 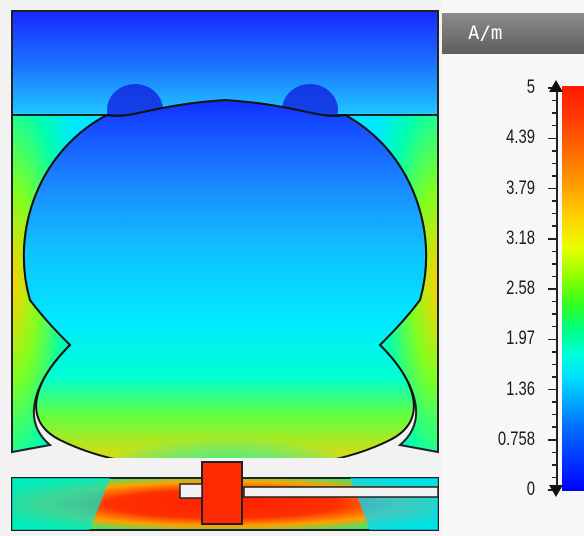 I want to click on colorbar-tick-label: 0, so click(x=530, y=489).